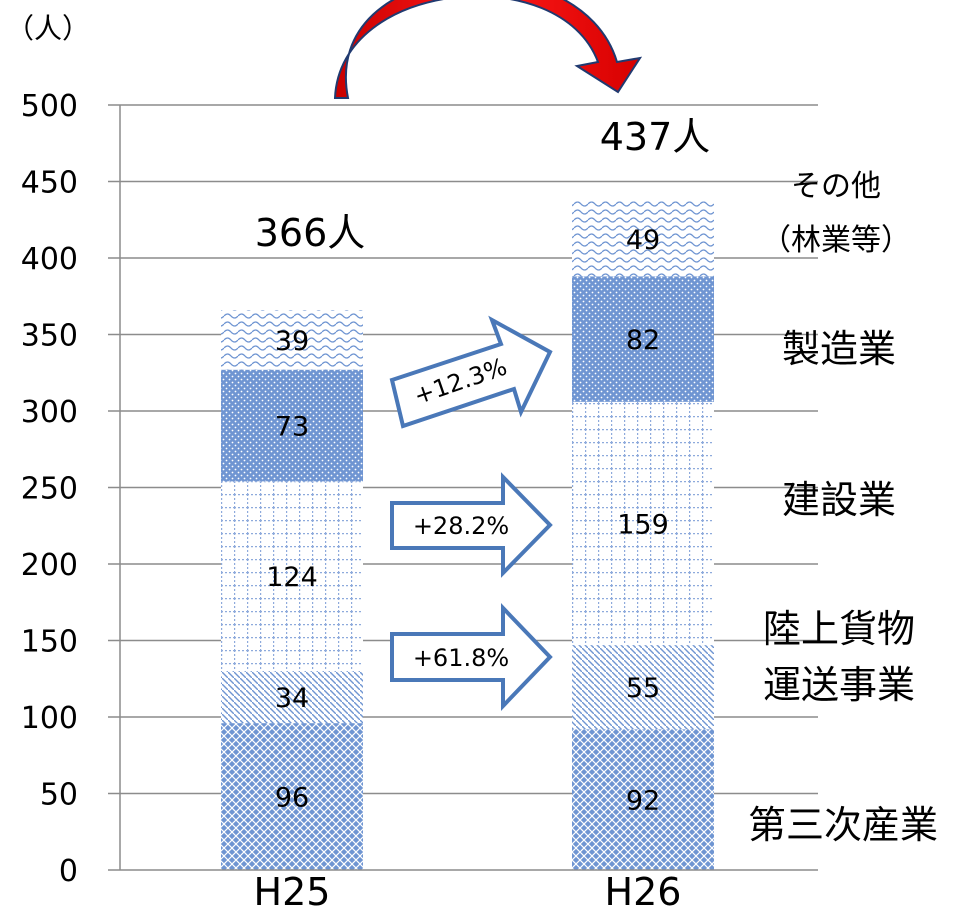 This screenshot has height=912, width=962. What do you see at coordinates (461, 658) in the screenshot?
I see `growth-label-transport: +61.8%` at bounding box center [461, 658].